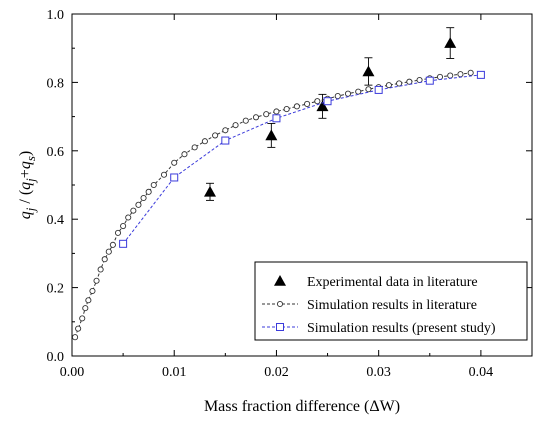  What do you see at coordinates (392, 305) in the screenshot?
I see `legend-label: Simulation results in literature` at bounding box center [392, 305].